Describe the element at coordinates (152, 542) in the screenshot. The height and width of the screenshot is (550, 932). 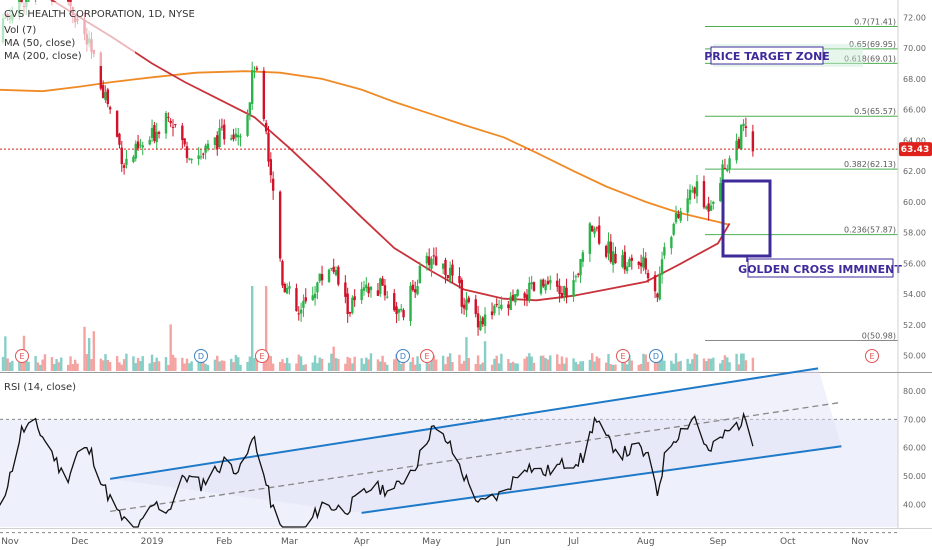
I see `time-tick: 2019` at that location.